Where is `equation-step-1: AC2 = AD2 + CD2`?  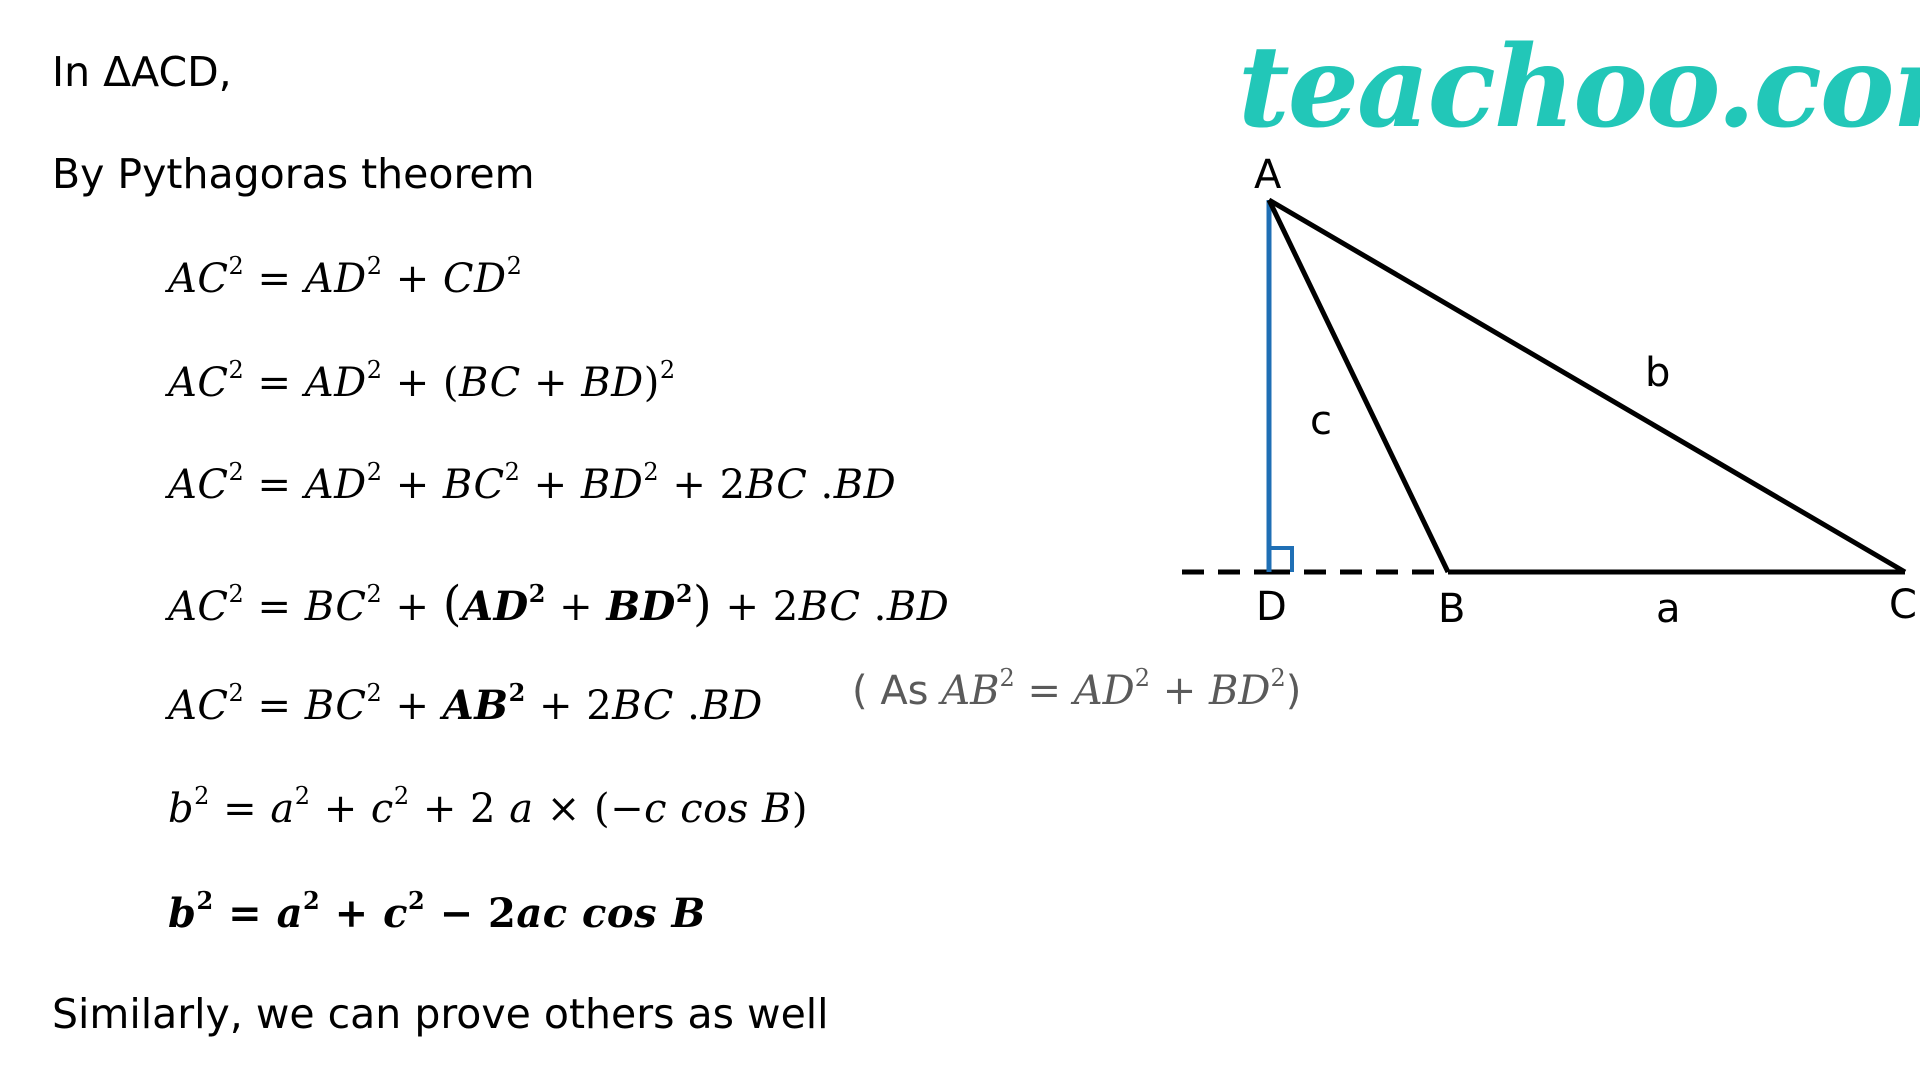
equation-step-1: AC2 = AD2 + CD2 is located at coordinates (345, 277).